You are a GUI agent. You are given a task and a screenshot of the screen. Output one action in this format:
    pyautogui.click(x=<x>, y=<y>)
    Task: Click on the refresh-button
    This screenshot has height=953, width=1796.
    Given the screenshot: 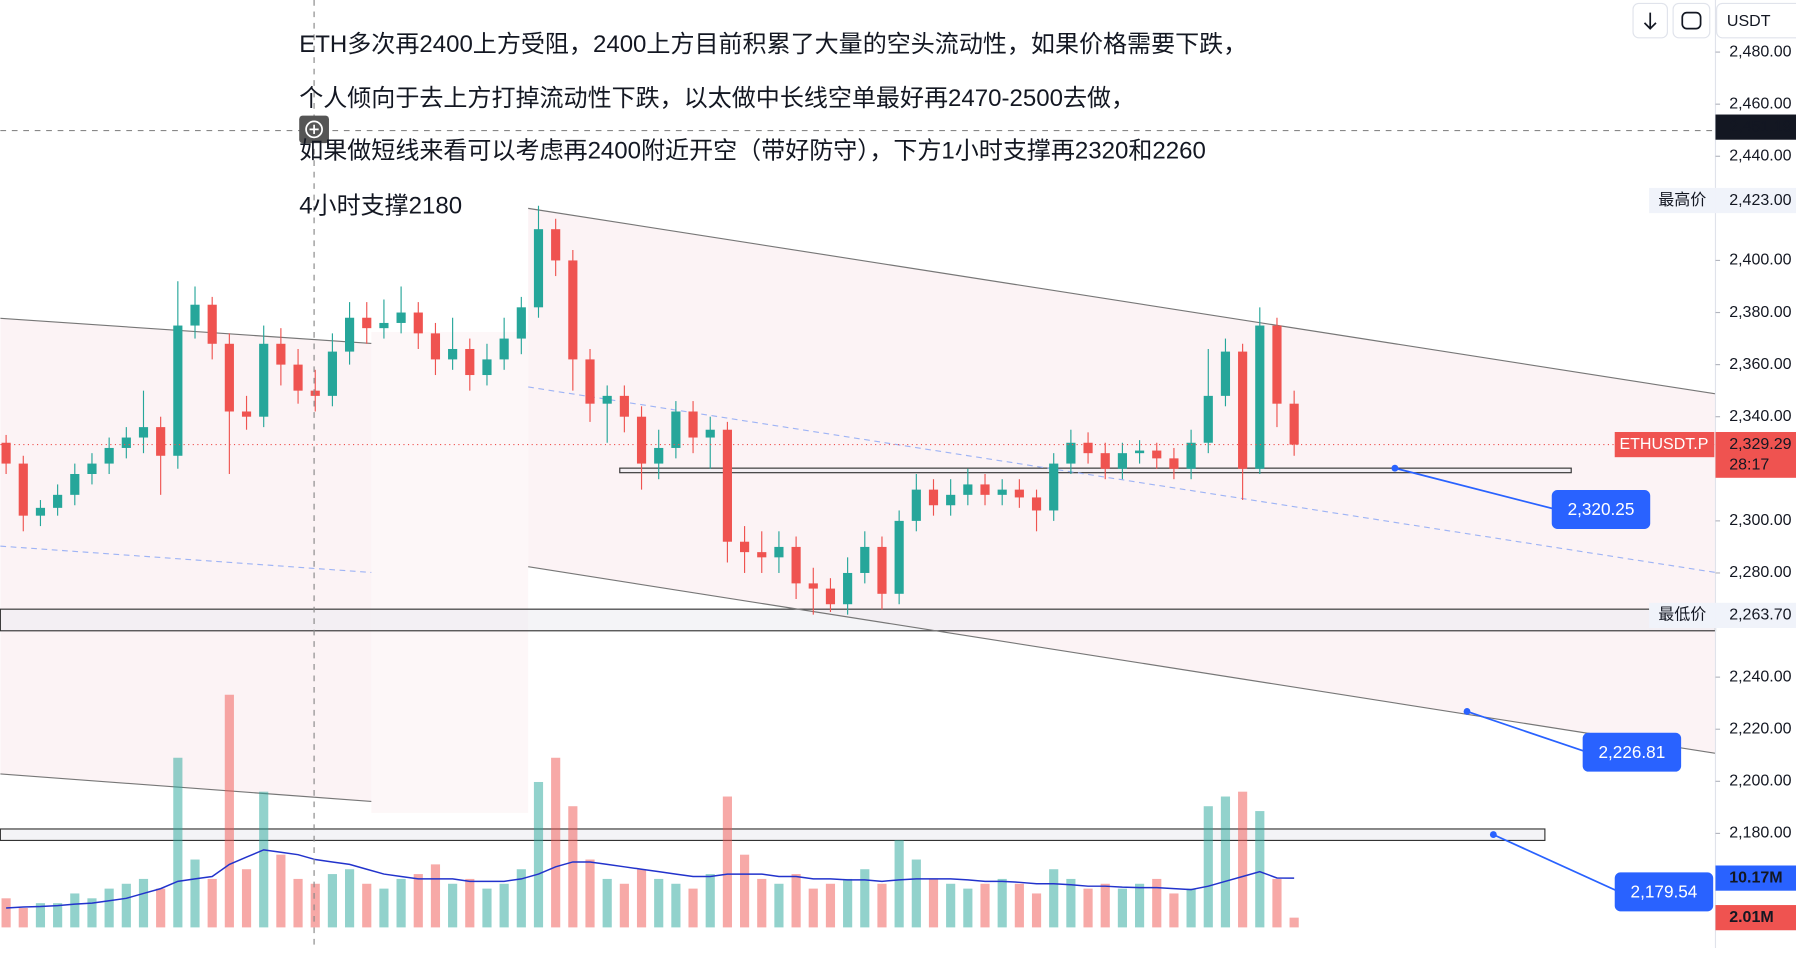 What is the action you would take?
    pyautogui.click(x=1691, y=20)
    